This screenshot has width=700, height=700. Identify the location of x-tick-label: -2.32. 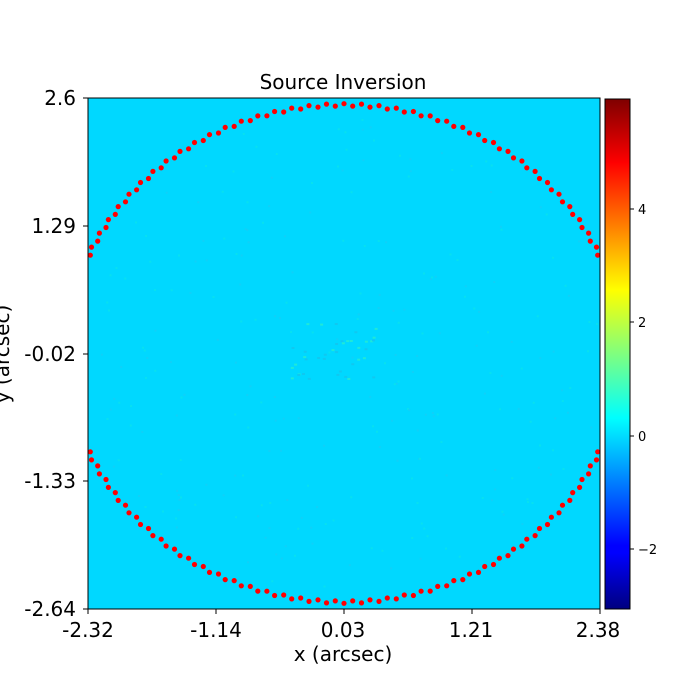
(88, 630).